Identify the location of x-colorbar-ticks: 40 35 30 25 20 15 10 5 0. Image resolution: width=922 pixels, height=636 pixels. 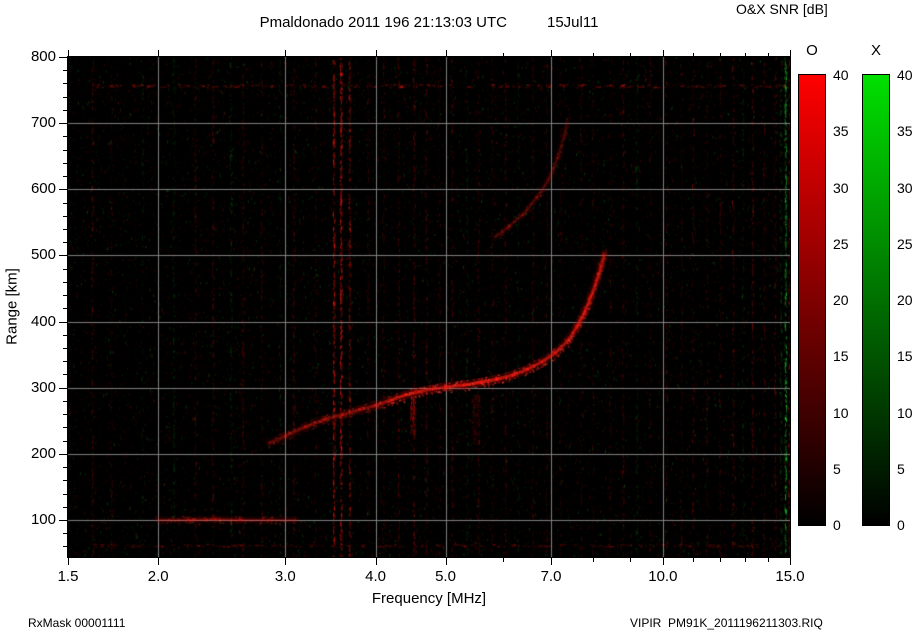
(909, 318).